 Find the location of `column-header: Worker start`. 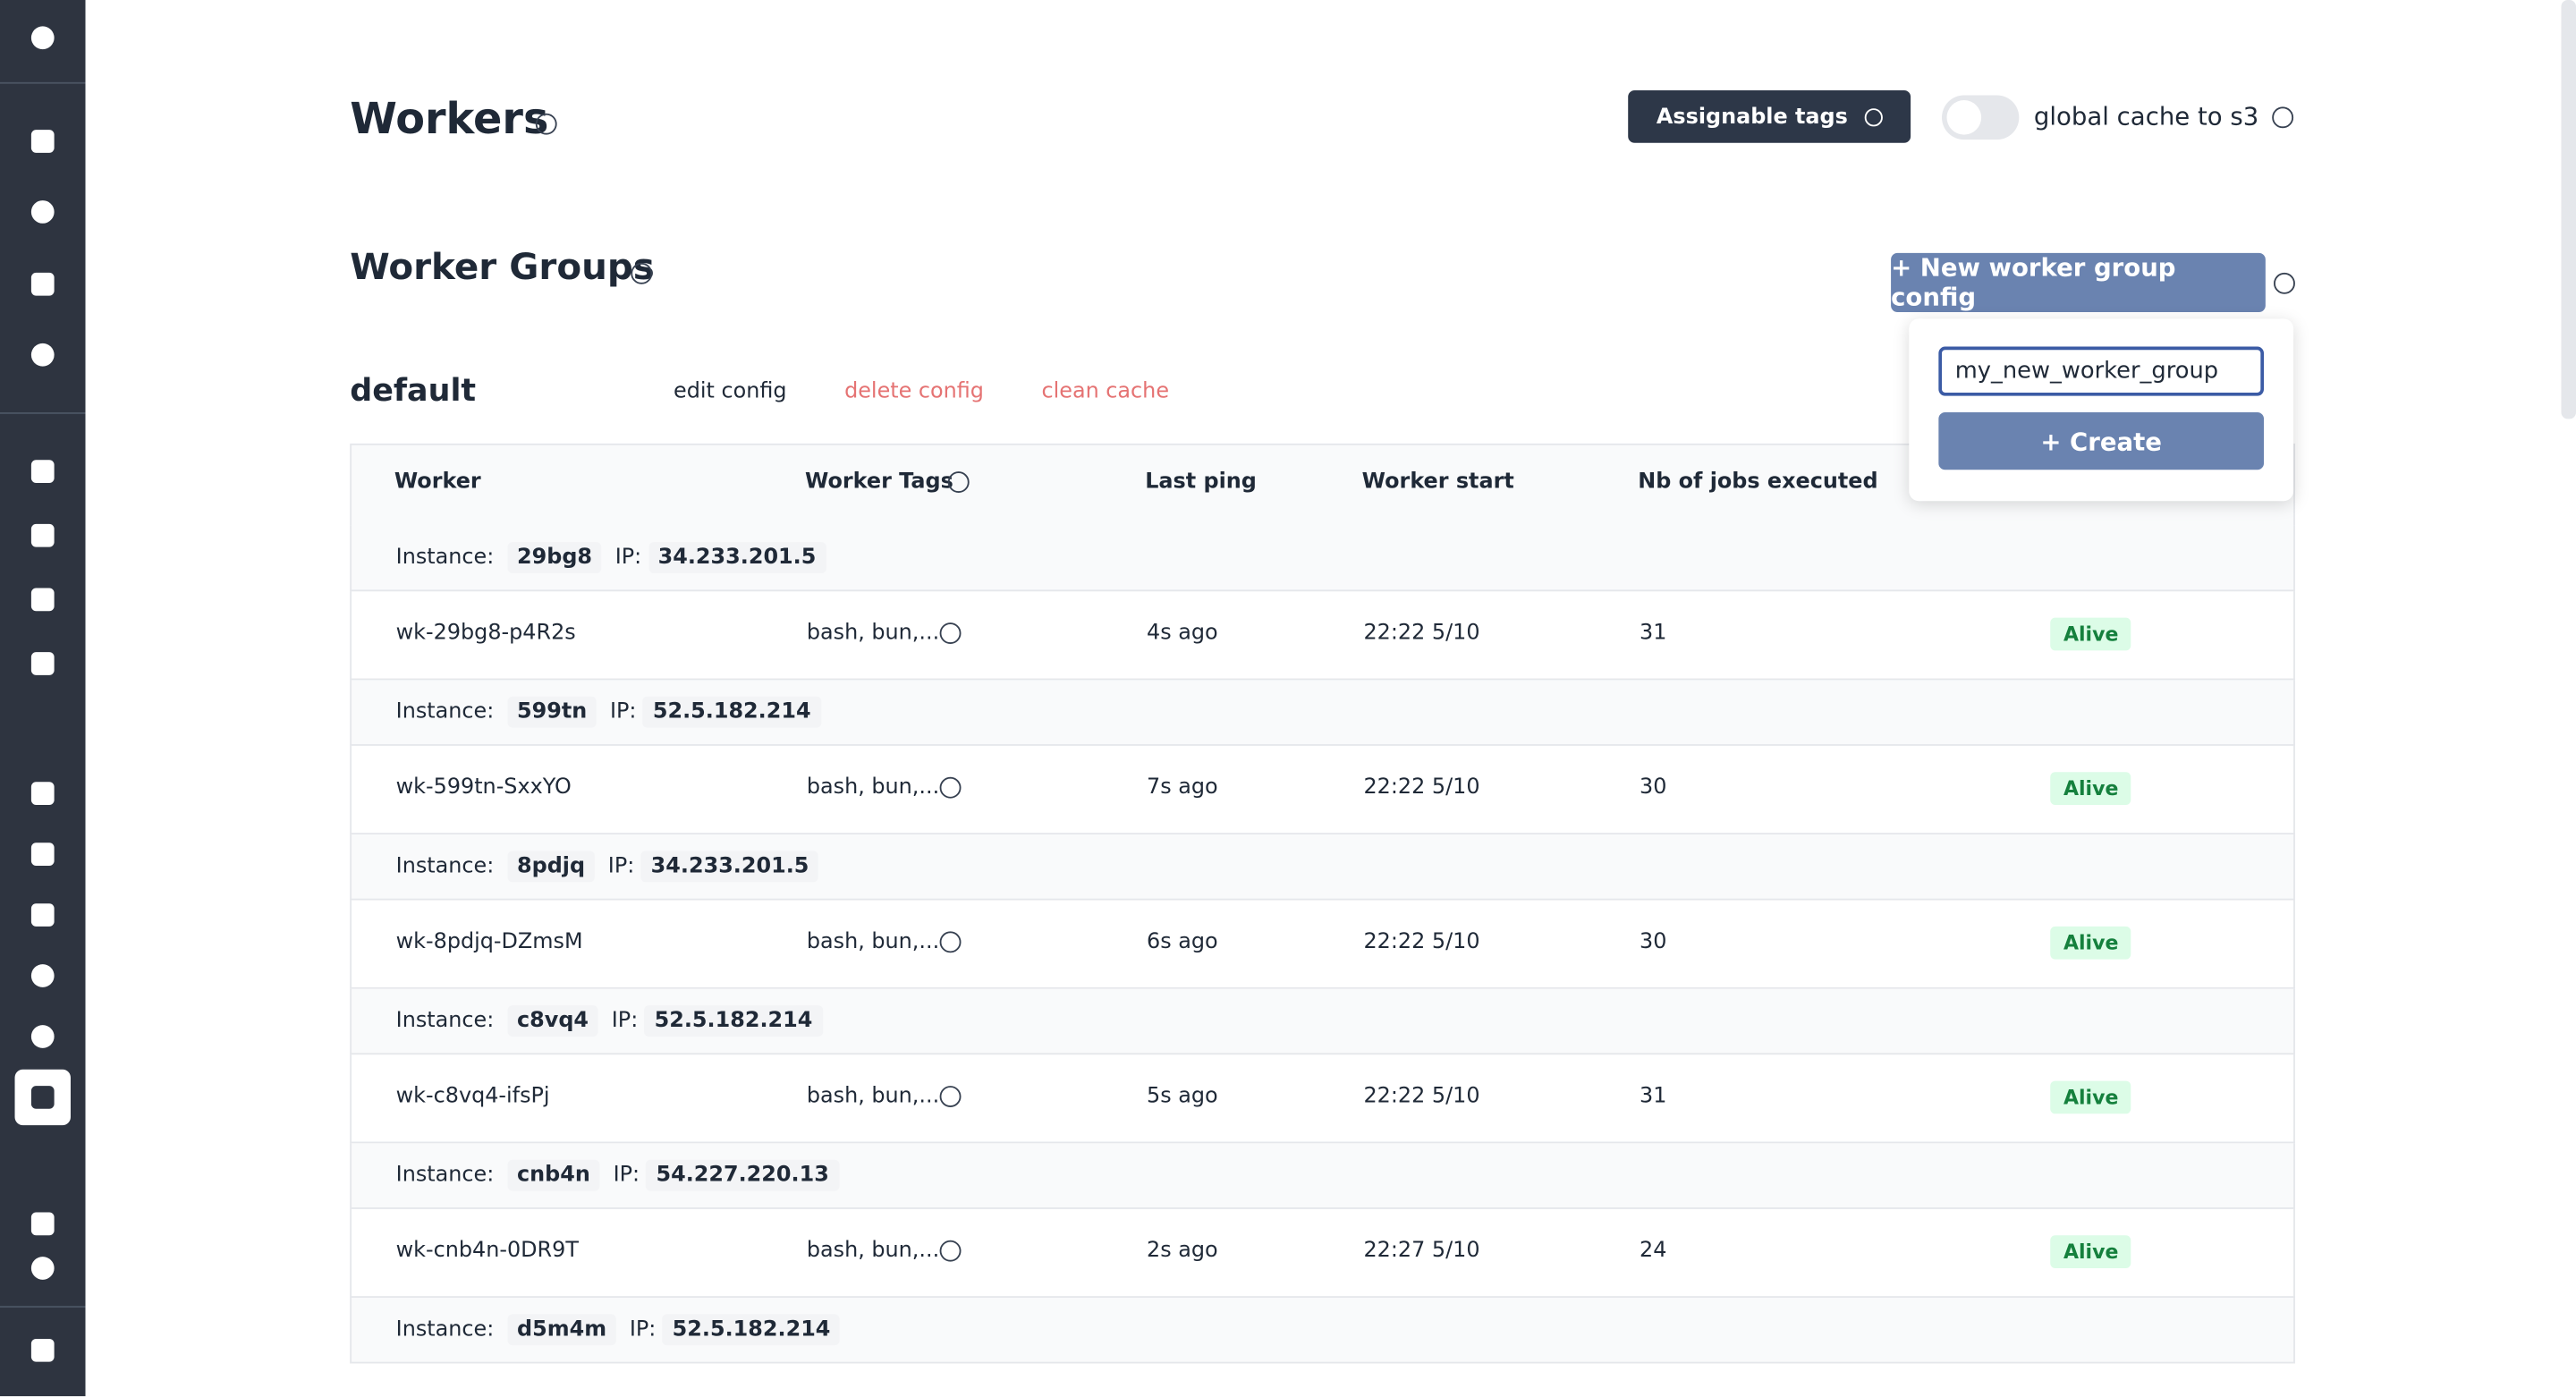

column-header: Worker start is located at coordinates (1437, 482).